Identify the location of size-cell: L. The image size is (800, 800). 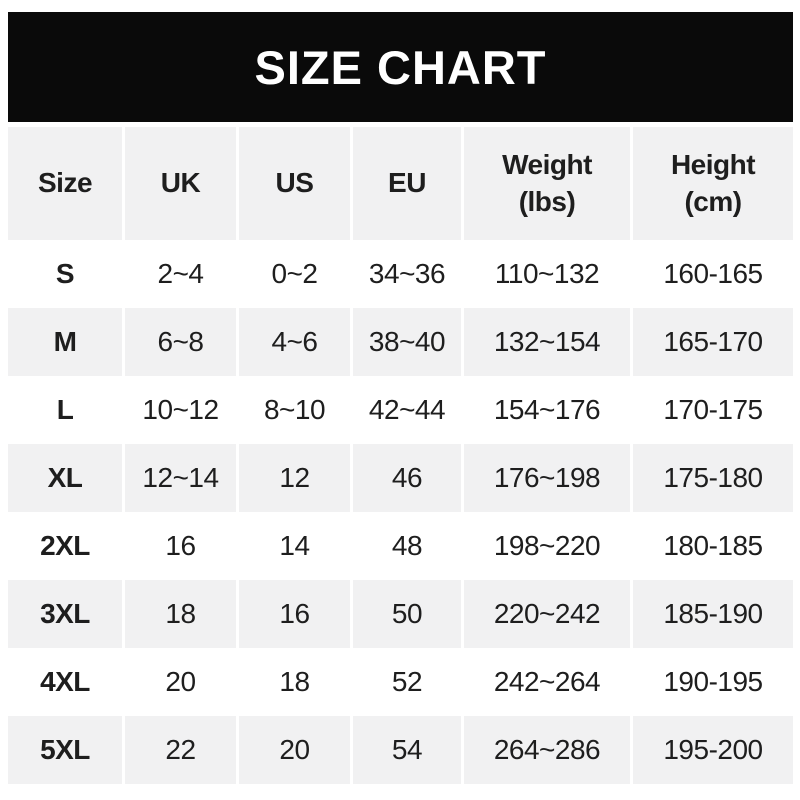
(65, 410).